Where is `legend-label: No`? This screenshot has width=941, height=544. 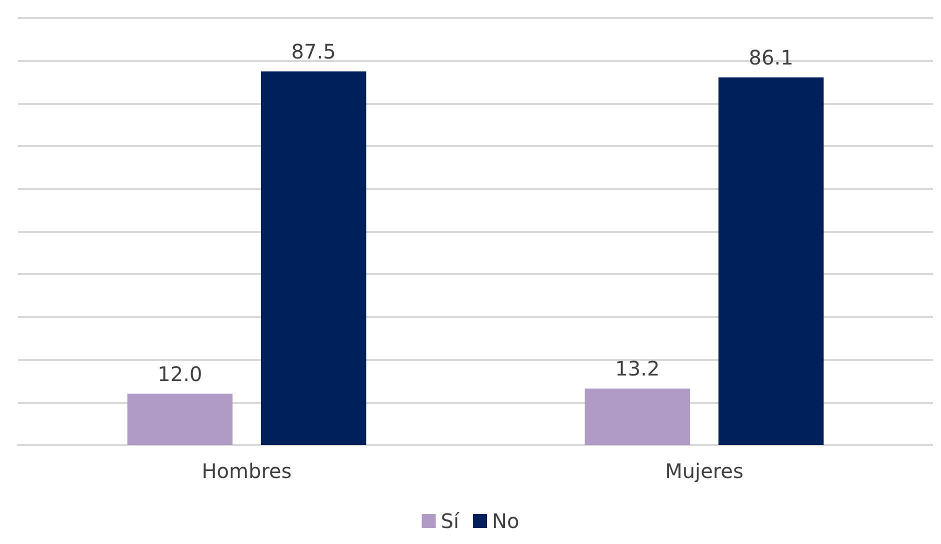
legend-label: No is located at coordinates (506, 521).